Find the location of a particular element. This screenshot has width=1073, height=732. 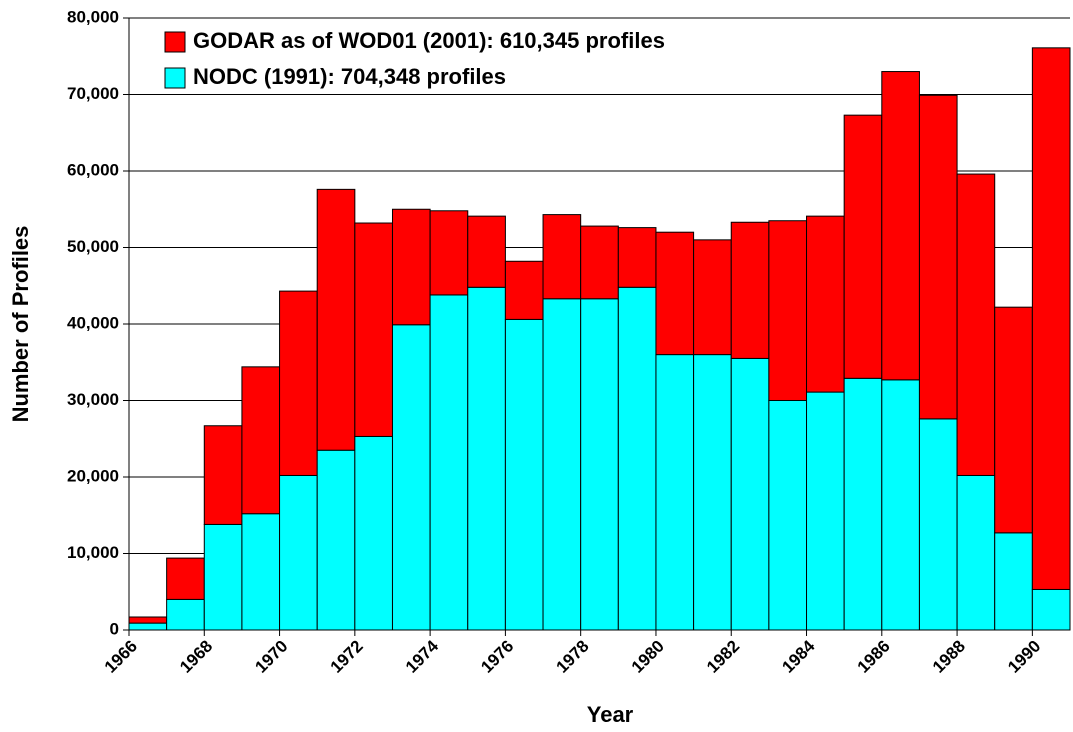

y-tick-label: 60,000 is located at coordinates (93, 169).